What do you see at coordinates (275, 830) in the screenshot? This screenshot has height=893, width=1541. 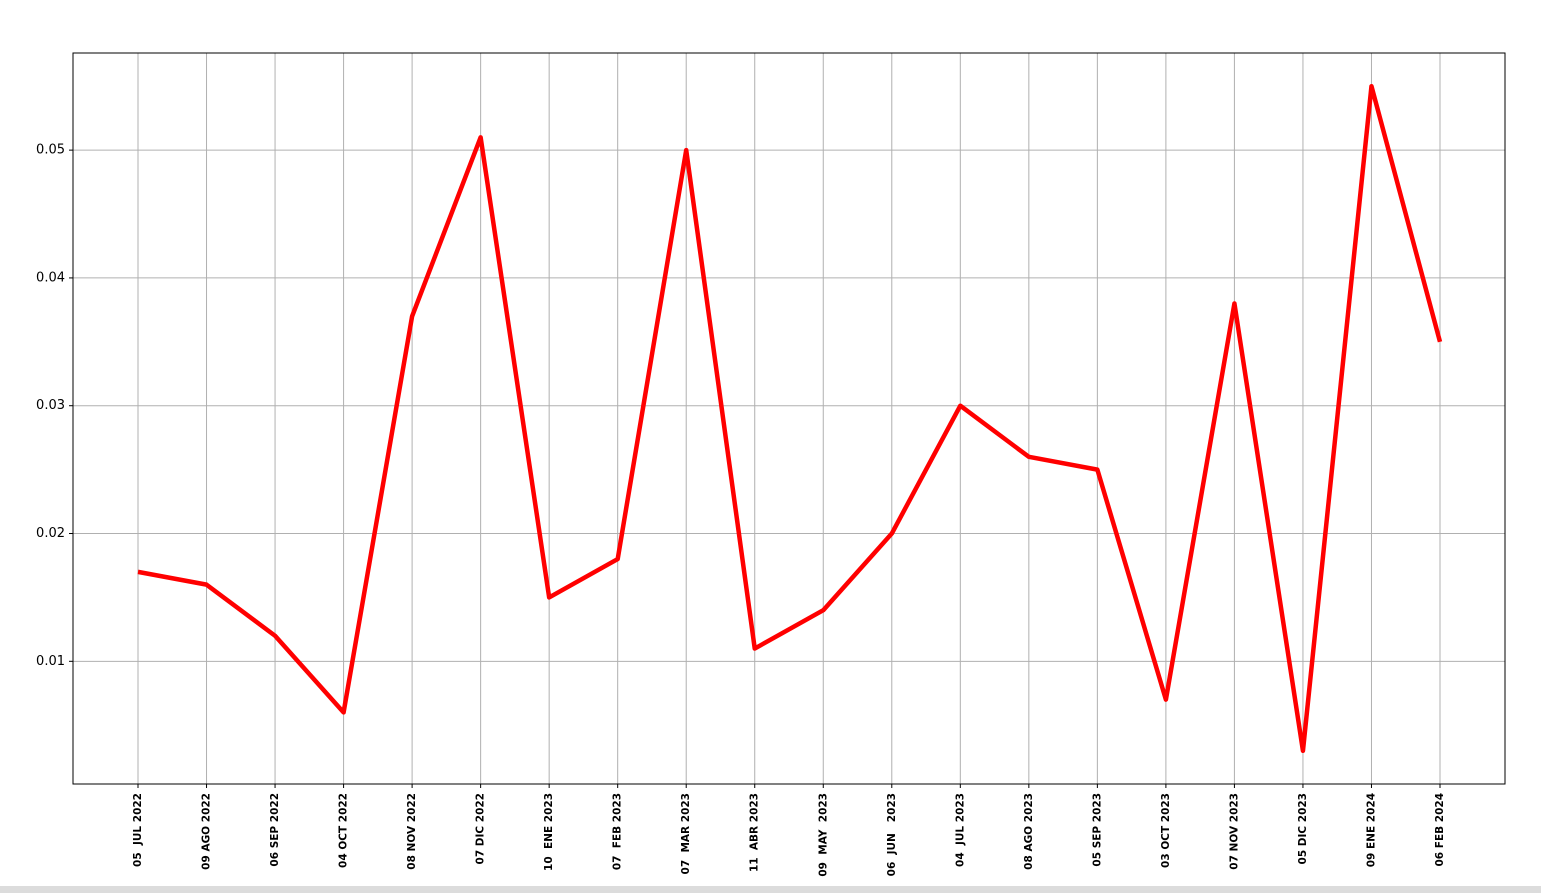 I see `x-tick-label: 06 SEP 2022` at bounding box center [275, 830].